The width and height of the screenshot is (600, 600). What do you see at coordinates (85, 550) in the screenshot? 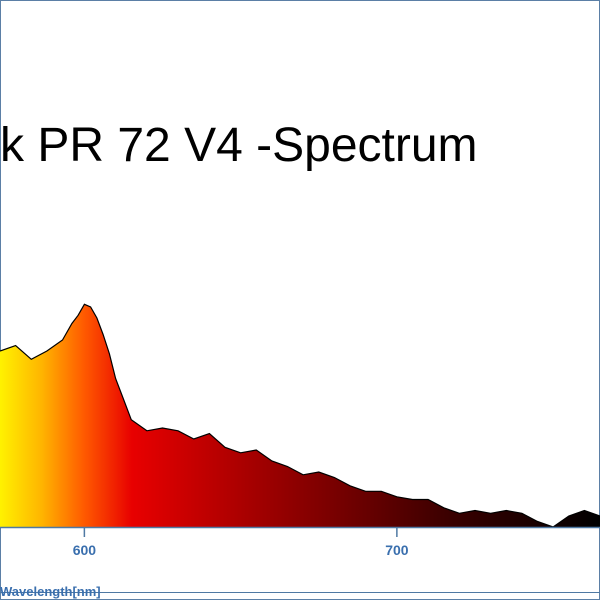
I see `x-tick-label-600: 600` at bounding box center [85, 550].